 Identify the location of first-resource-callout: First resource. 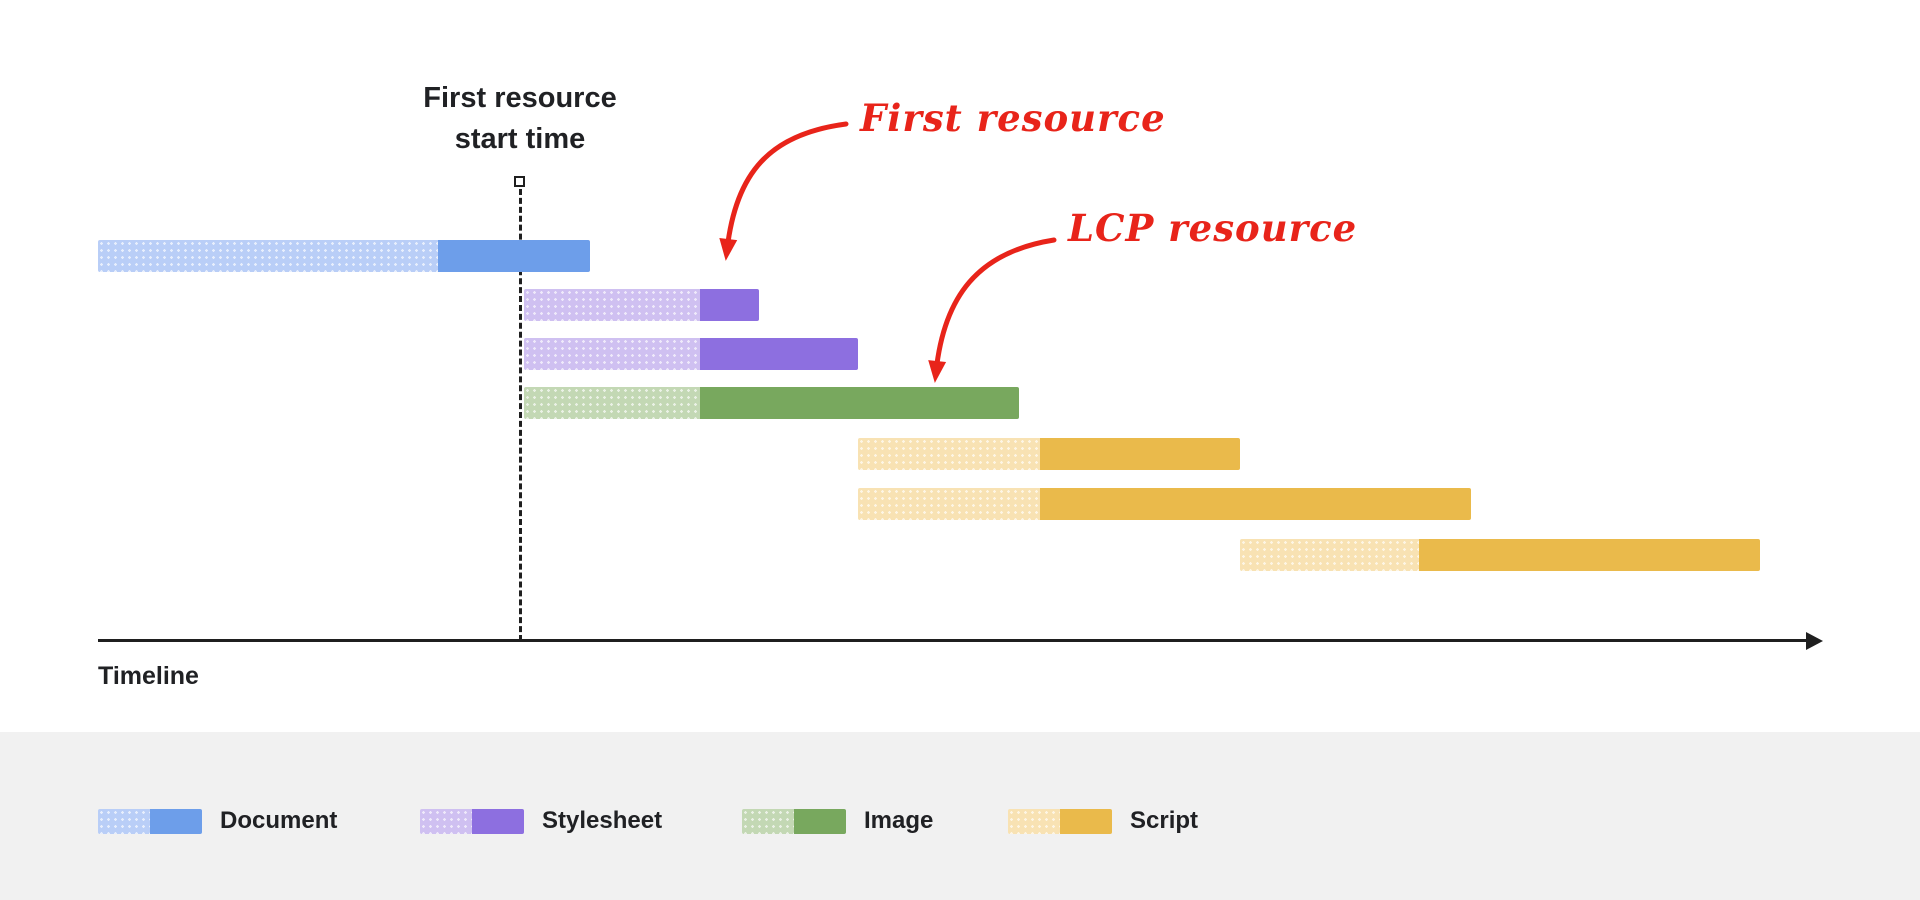
(1013, 118).